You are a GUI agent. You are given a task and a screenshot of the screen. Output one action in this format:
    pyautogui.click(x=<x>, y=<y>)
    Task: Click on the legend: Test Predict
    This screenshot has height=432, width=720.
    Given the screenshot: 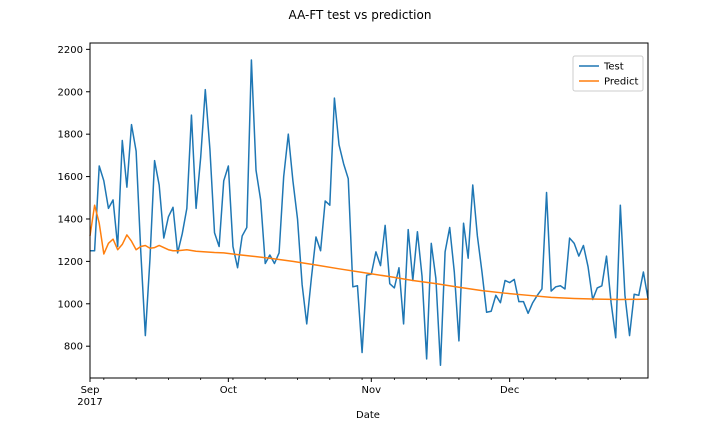 What is the action you would take?
    pyautogui.click(x=608, y=73)
    